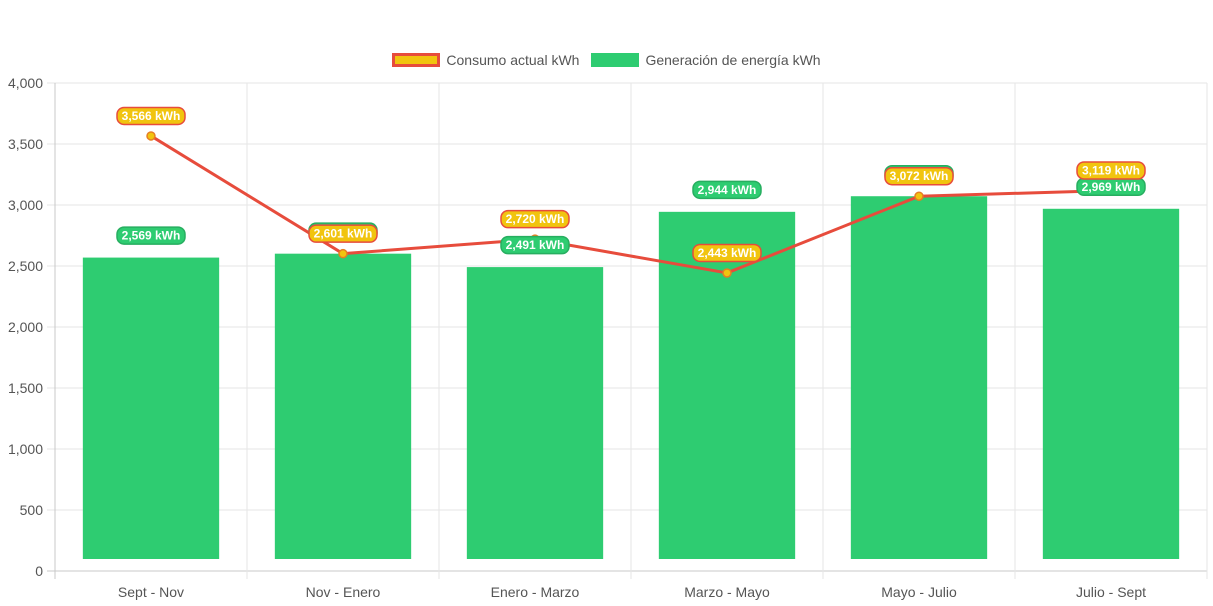 This screenshot has height=606, width=1213. I want to click on legend-item-generacion: Generación de energía kWh, so click(706, 60).